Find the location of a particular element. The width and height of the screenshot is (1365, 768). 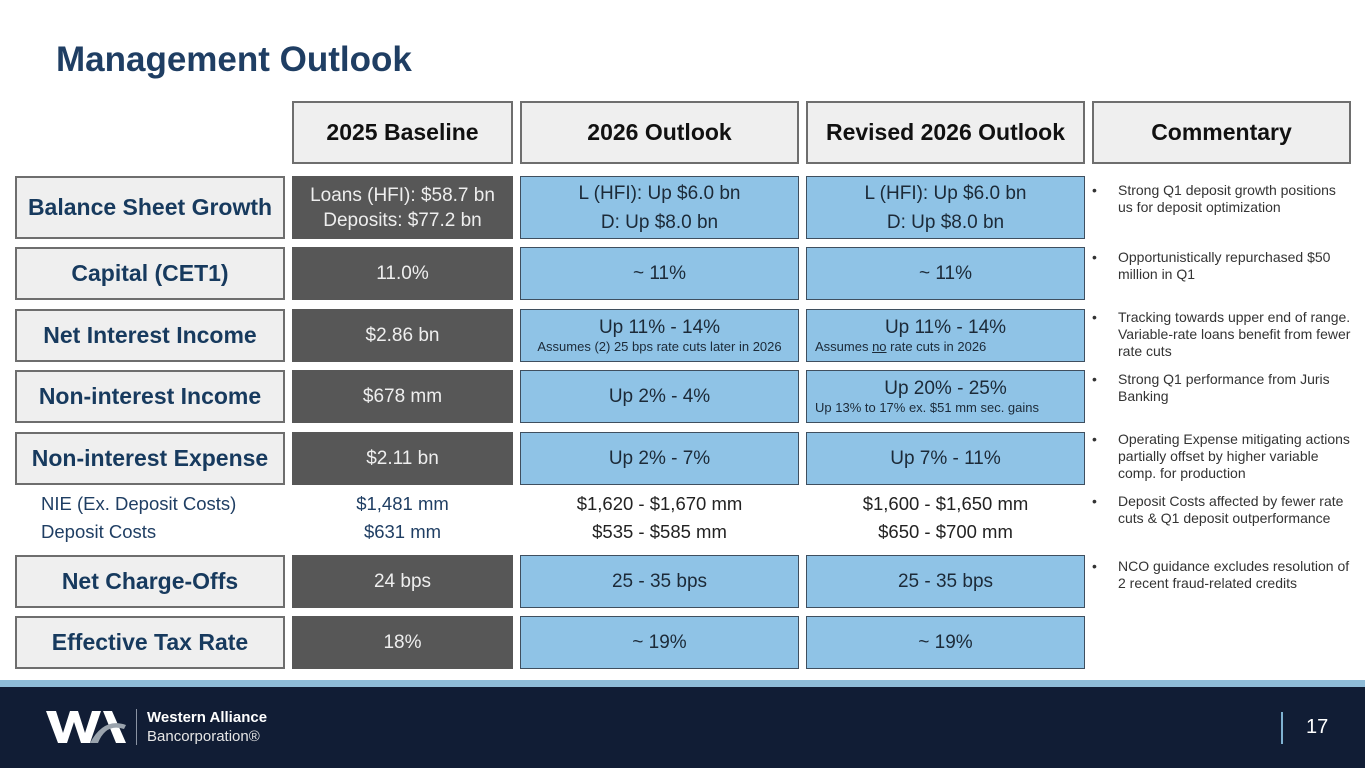

header-commentary: Commentary is located at coordinates (1221, 132).